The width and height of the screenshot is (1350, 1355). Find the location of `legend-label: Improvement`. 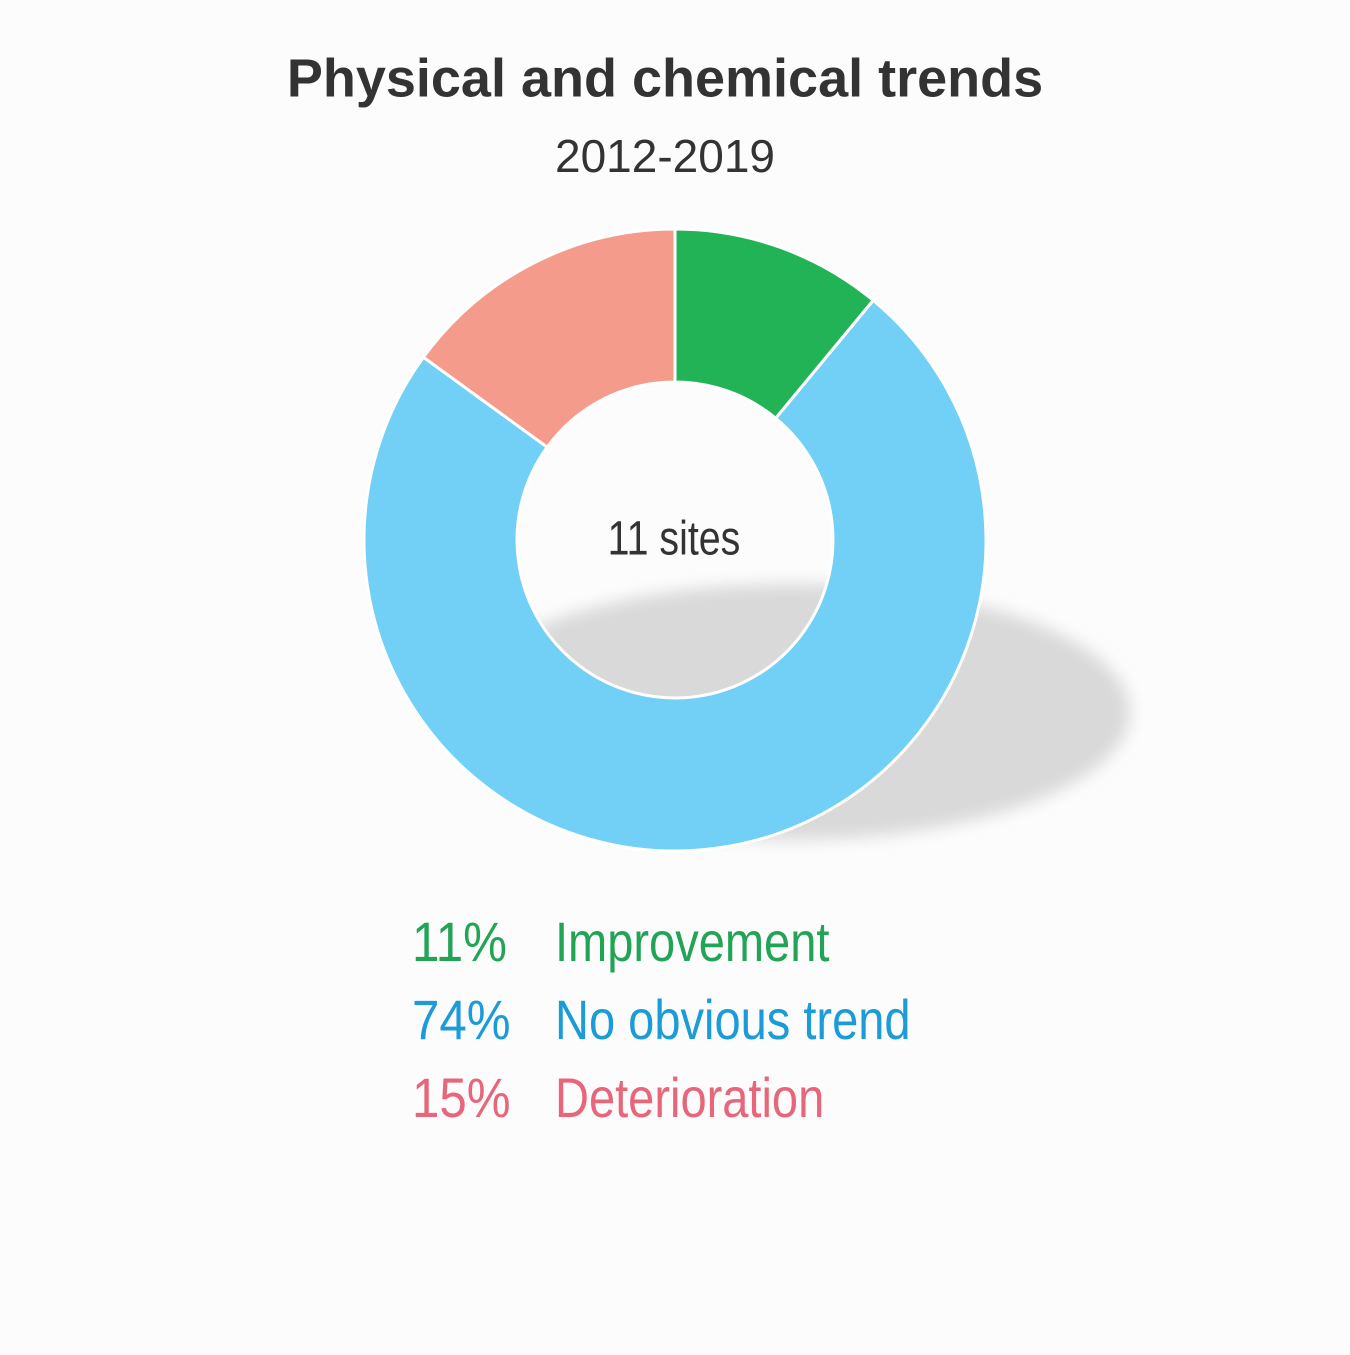

legend-label: Improvement is located at coordinates (692, 941).